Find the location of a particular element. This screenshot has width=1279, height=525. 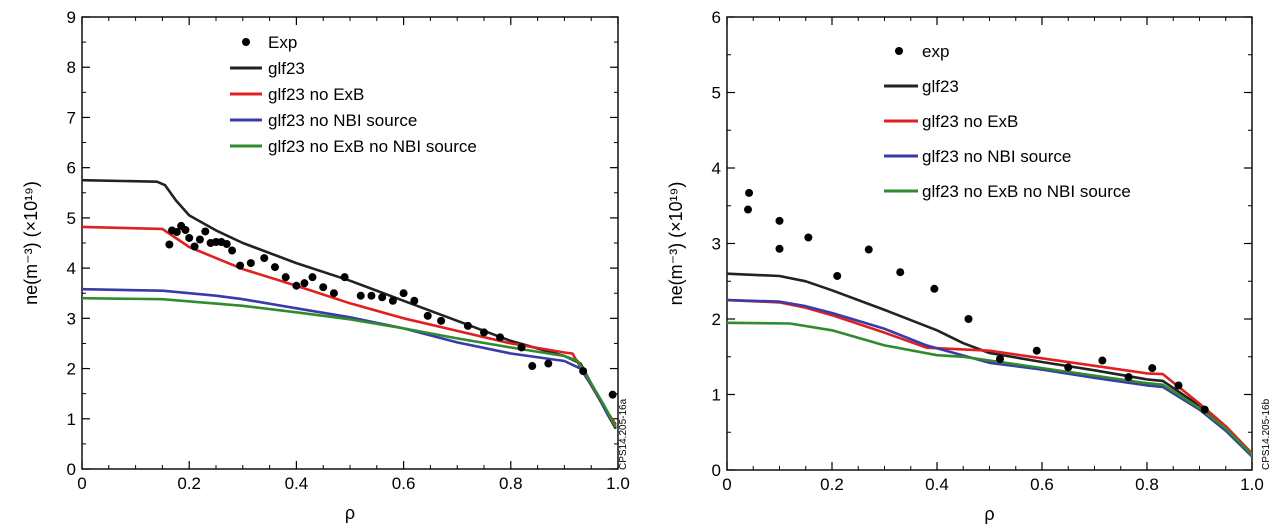

figure-code-label: CPS14.205-16a is located at coordinates (623, 434).